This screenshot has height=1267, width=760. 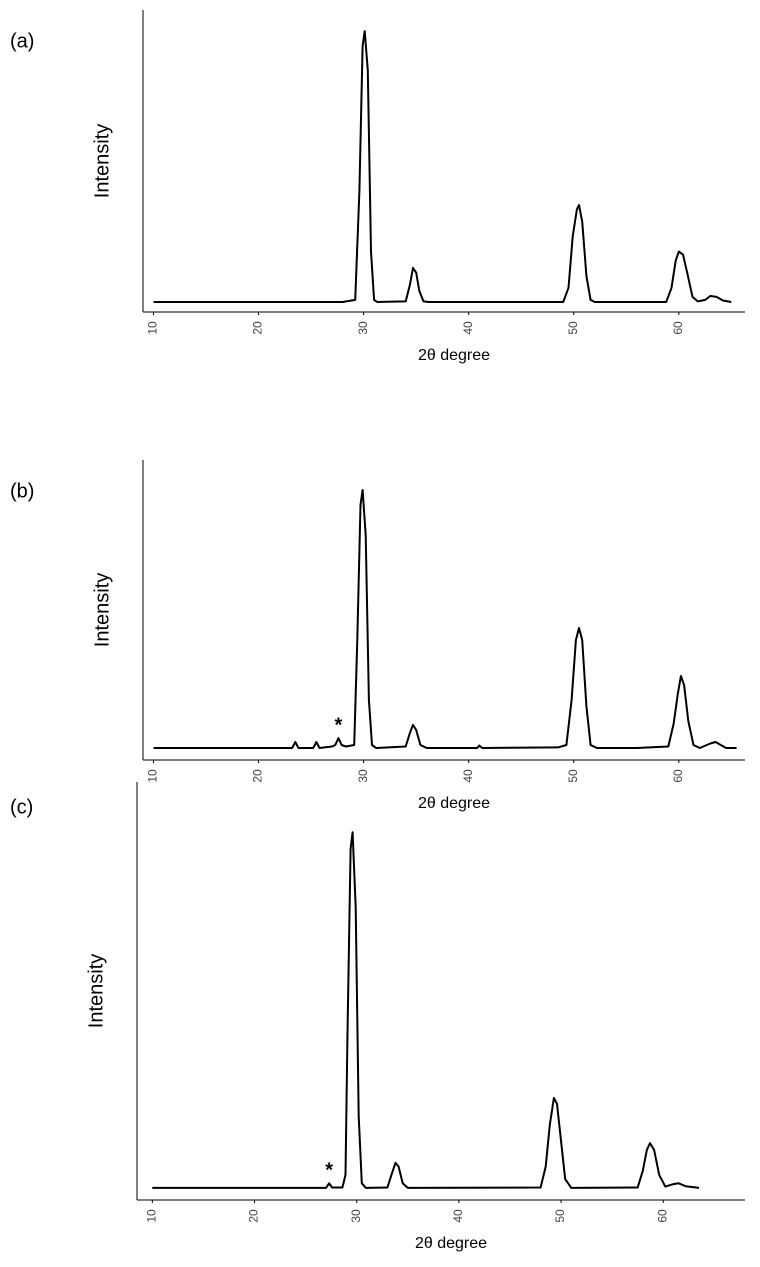 I want to click on panel-label: (c), so click(x=21, y=807).